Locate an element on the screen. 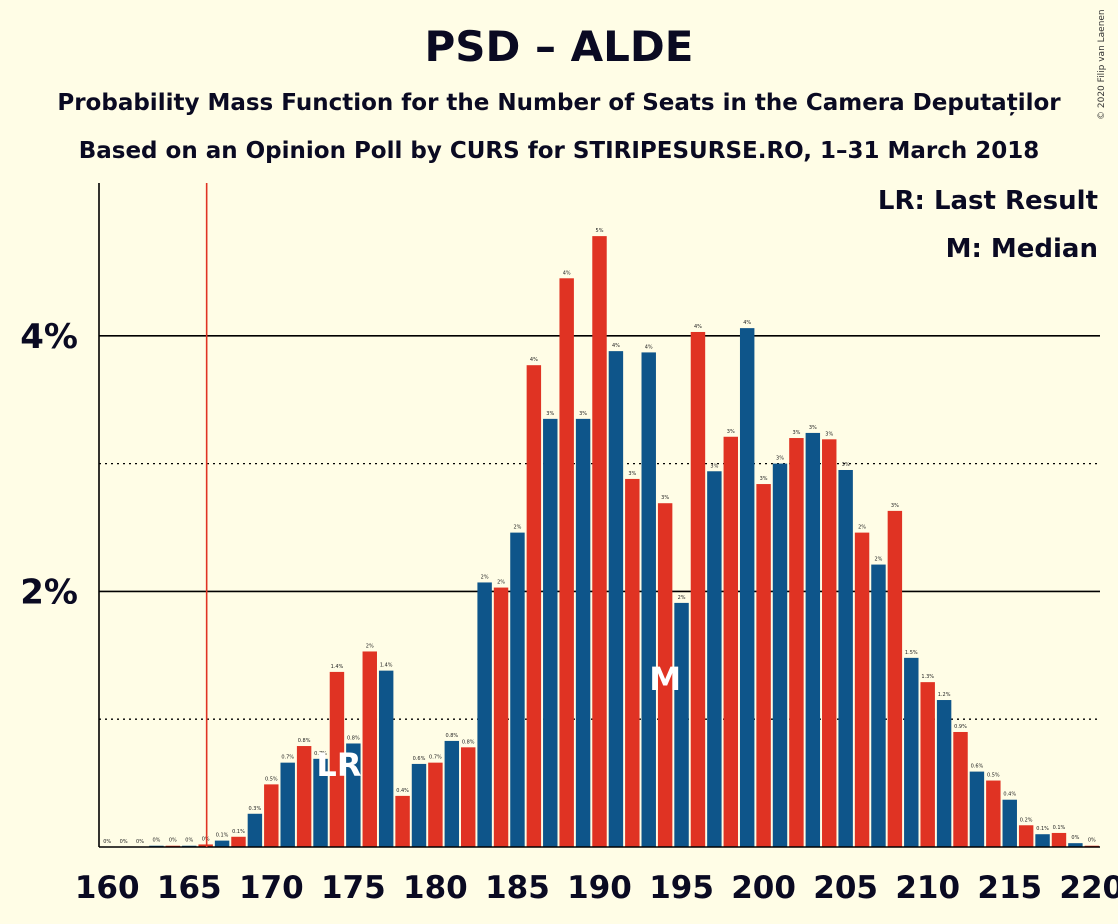  value-label-seat-175: 0.8% is located at coordinates (353, 738).